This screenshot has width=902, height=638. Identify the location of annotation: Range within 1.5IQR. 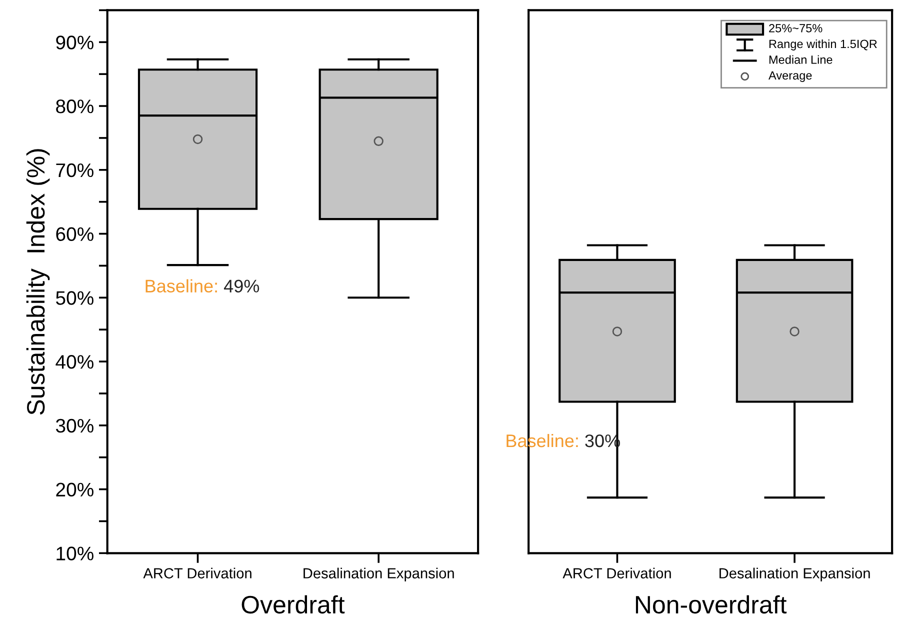
(823, 44).